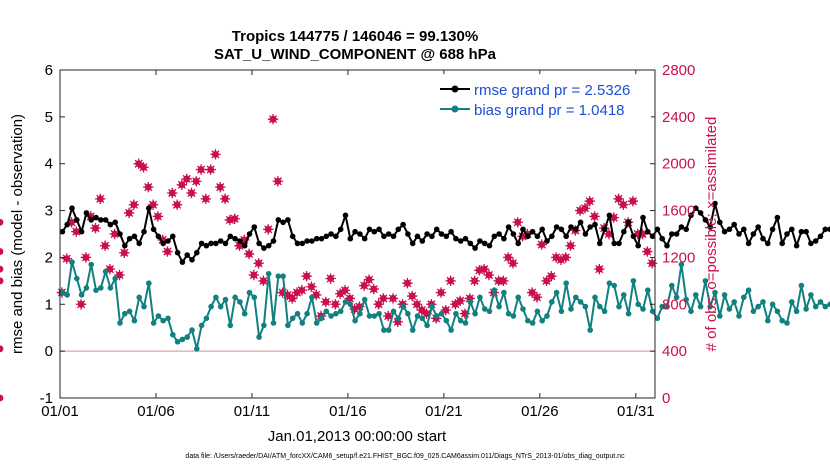 This screenshot has width=830, height=470. I want to click on legend-bias-label: bias grand pr = 1.0418, so click(549, 110).